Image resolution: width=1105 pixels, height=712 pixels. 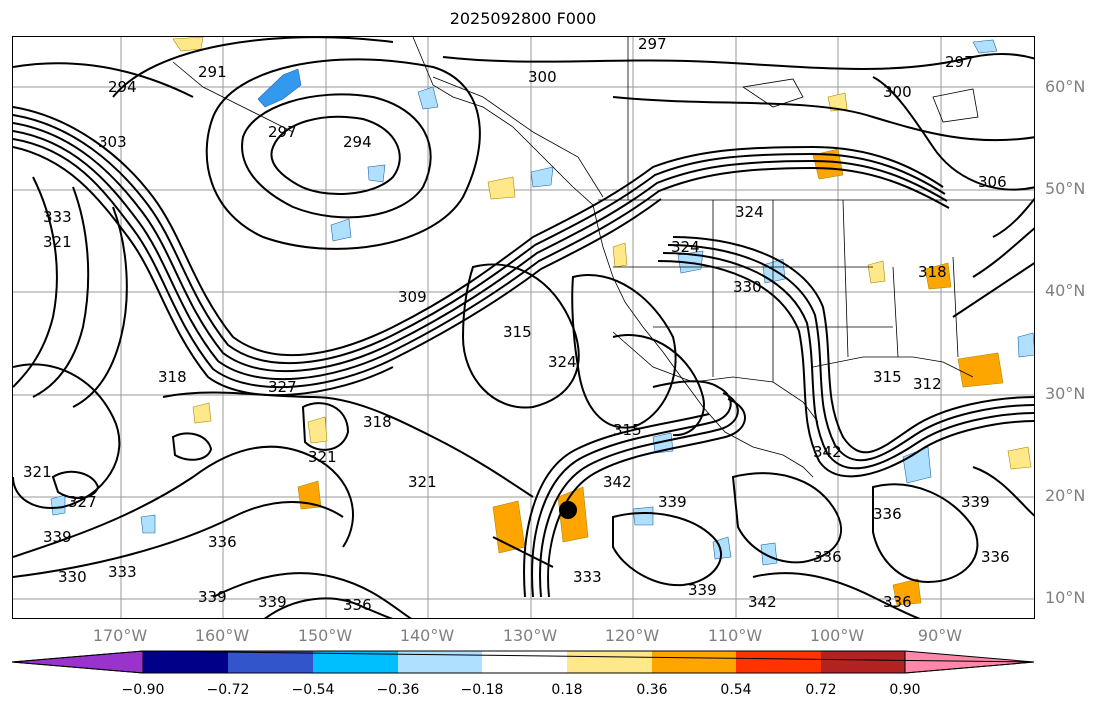 I want to click on contour-label: 303, so click(x=112, y=142).